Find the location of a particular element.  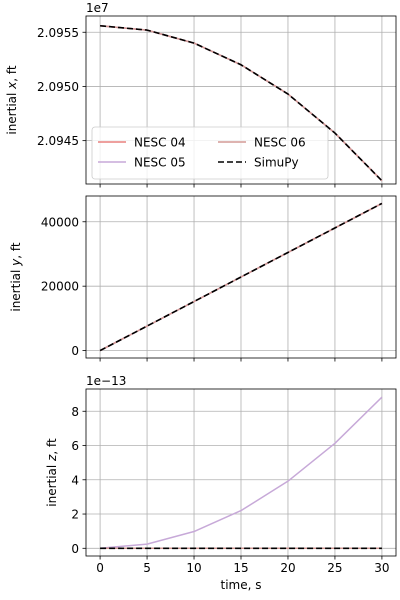

legend-entry-label: NESC 05 is located at coordinates (160, 163).